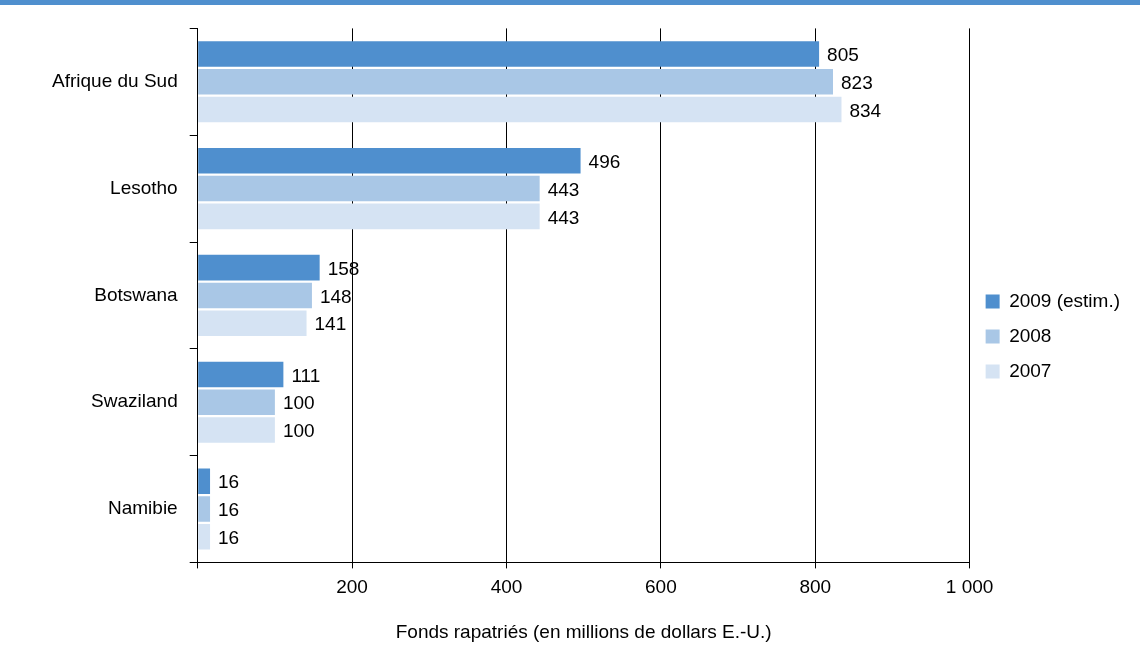  What do you see at coordinates (506, 587) in the screenshot?
I see `x-tick-label: 400` at bounding box center [506, 587].